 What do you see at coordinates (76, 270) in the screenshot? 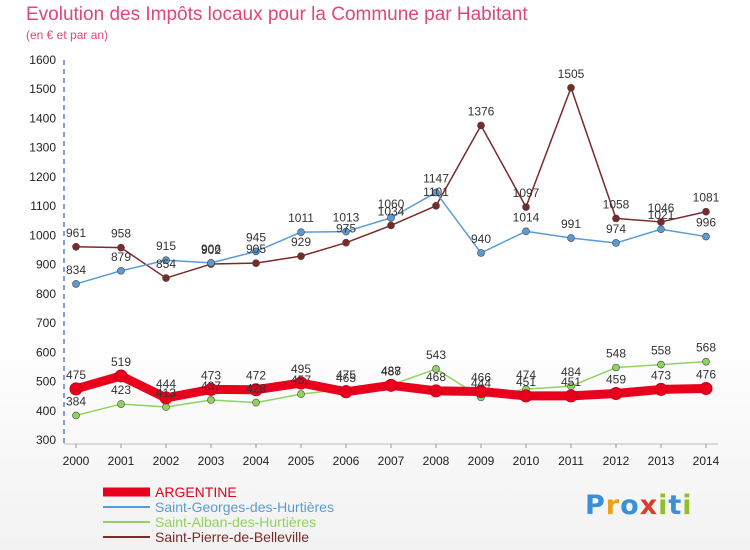
I see `data-label: 834` at bounding box center [76, 270].